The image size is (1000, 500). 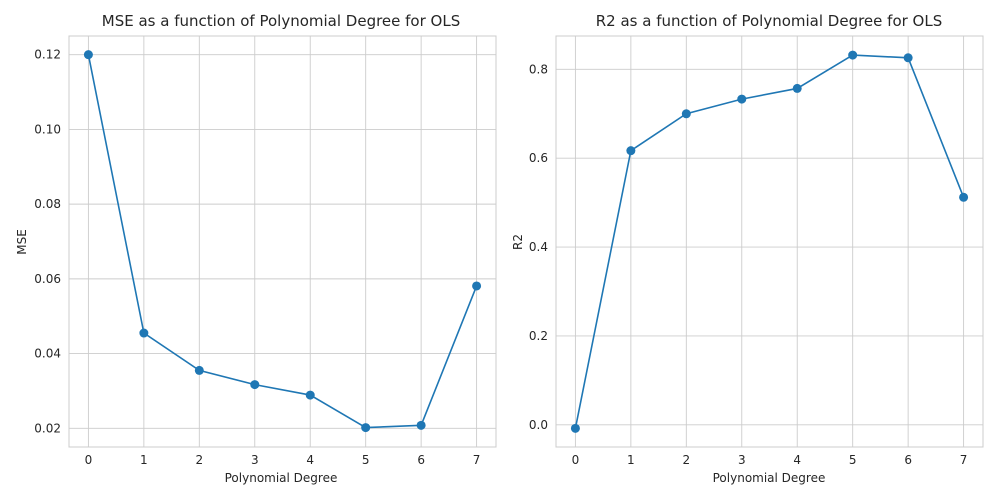 What do you see at coordinates (47, 354) in the screenshot?
I see `y-tick-label: 0.04` at bounding box center [47, 354].